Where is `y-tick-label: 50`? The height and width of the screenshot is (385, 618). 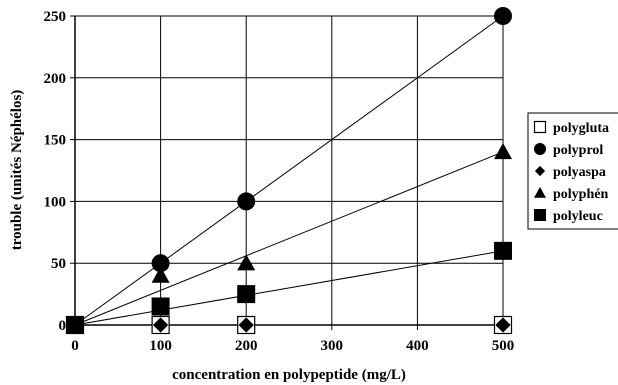
y-tick-label: 50 is located at coordinates (58, 264).